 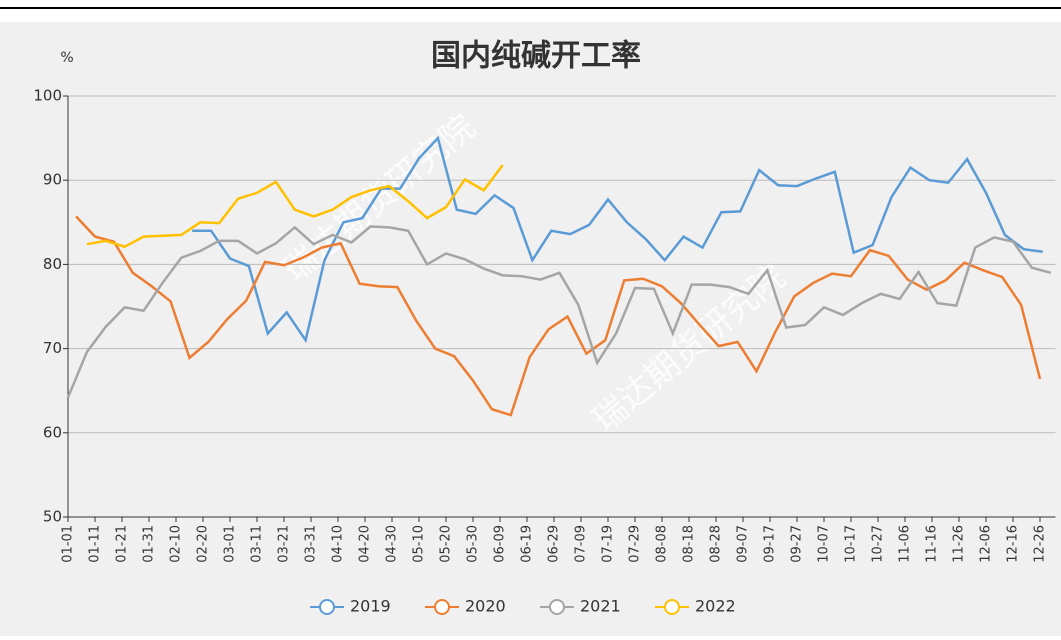 I want to click on x-tick-label: 07-19, so click(x=608, y=544).